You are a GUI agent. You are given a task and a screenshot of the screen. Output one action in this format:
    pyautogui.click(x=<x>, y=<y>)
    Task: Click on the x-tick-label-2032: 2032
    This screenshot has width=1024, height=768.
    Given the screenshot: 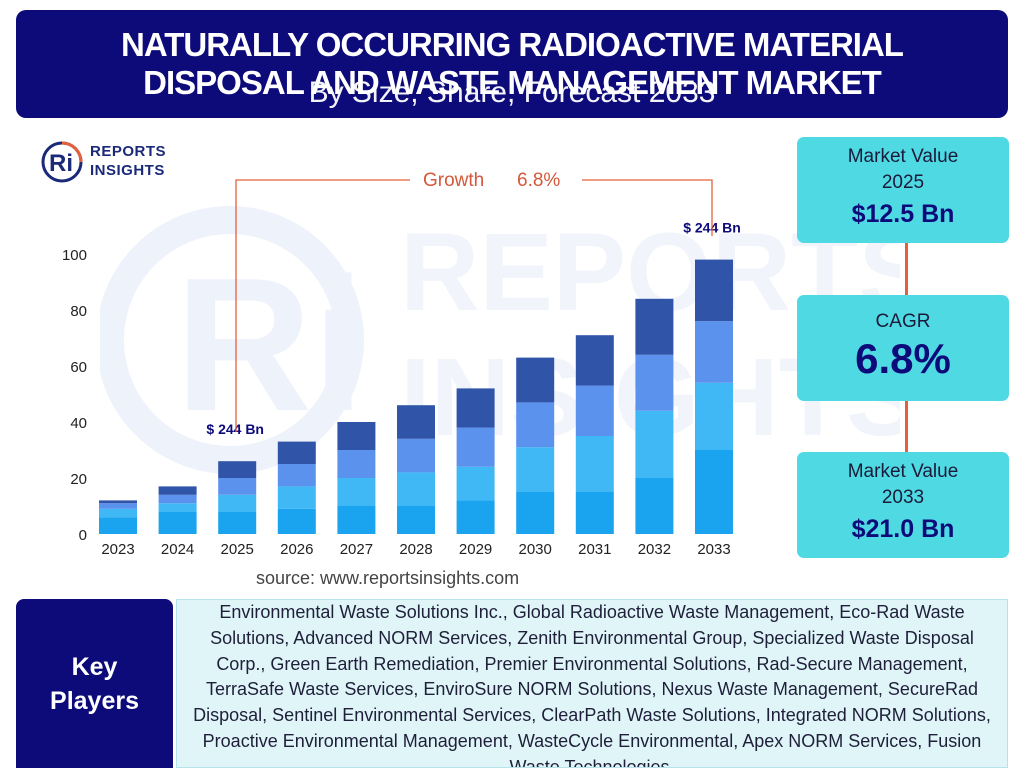 What is the action you would take?
    pyautogui.click(x=654, y=549)
    